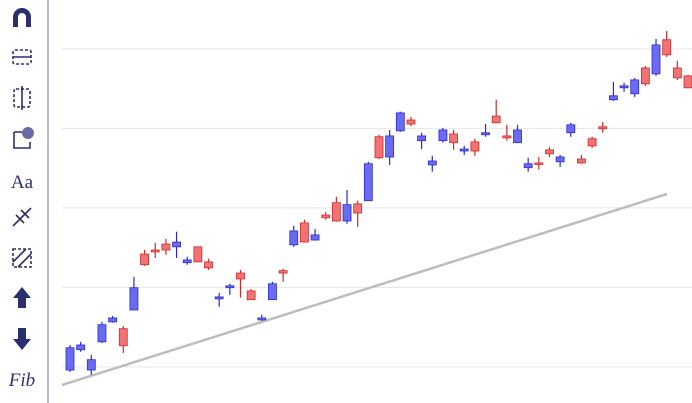 This screenshot has width=692, height=403. What do you see at coordinates (21, 380) in the screenshot?
I see `fib-tool: Fib` at bounding box center [21, 380].